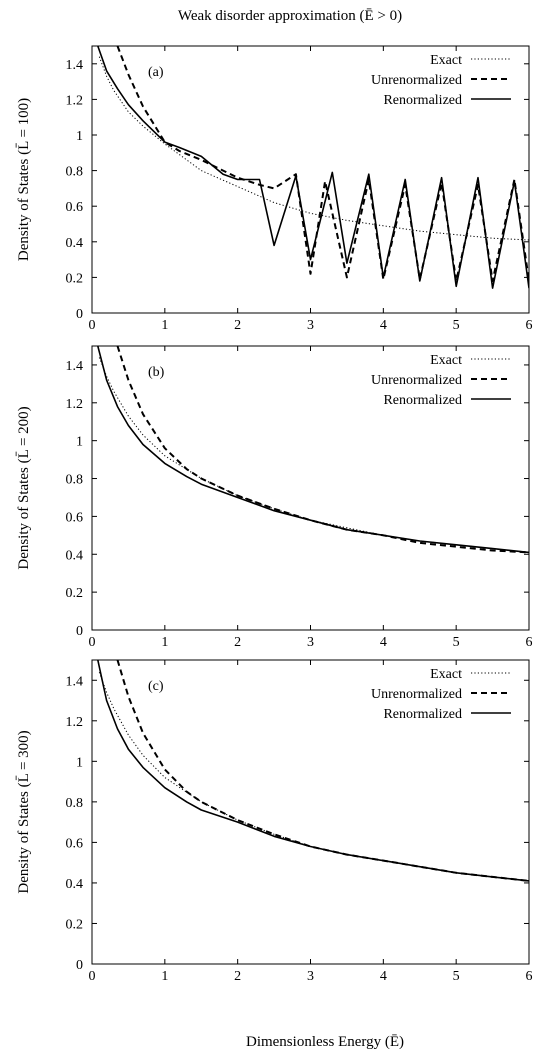 The width and height of the screenshot is (533, 1057). What do you see at coordinates (24, 179) in the screenshot?
I see `y-axis-label: Density of States (L̄ = 100)` at bounding box center [24, 179].